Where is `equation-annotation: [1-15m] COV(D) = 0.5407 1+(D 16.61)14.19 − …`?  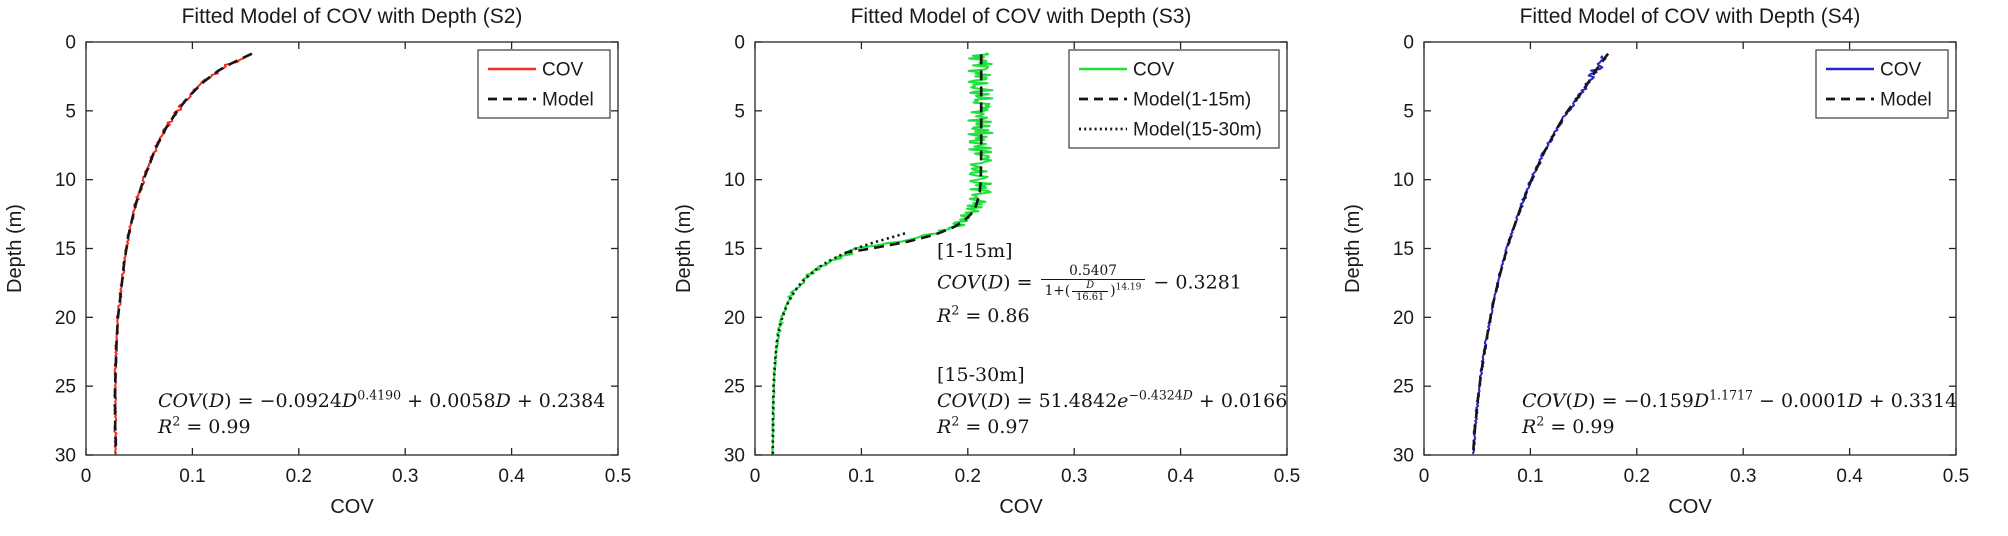
equation-annotation: [1-15m] COV(D) = 0.5407 1+(D 16.61)14.19 − … is located at coordinates (1089, 283).